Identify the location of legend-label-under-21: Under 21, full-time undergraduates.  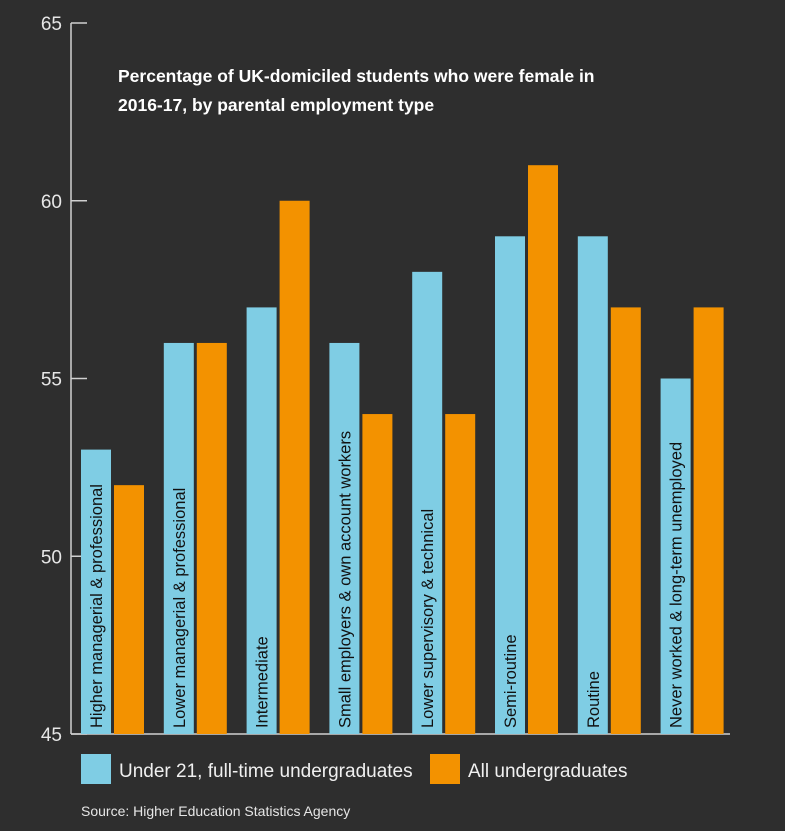
(266, 771).